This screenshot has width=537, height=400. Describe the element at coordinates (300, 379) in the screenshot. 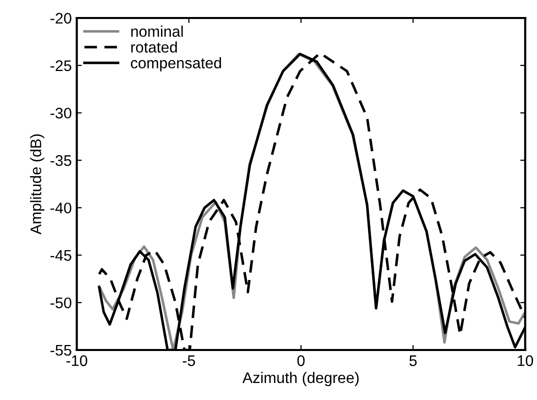

I see `x-axis-title: Azimuth (degree)` at that location.